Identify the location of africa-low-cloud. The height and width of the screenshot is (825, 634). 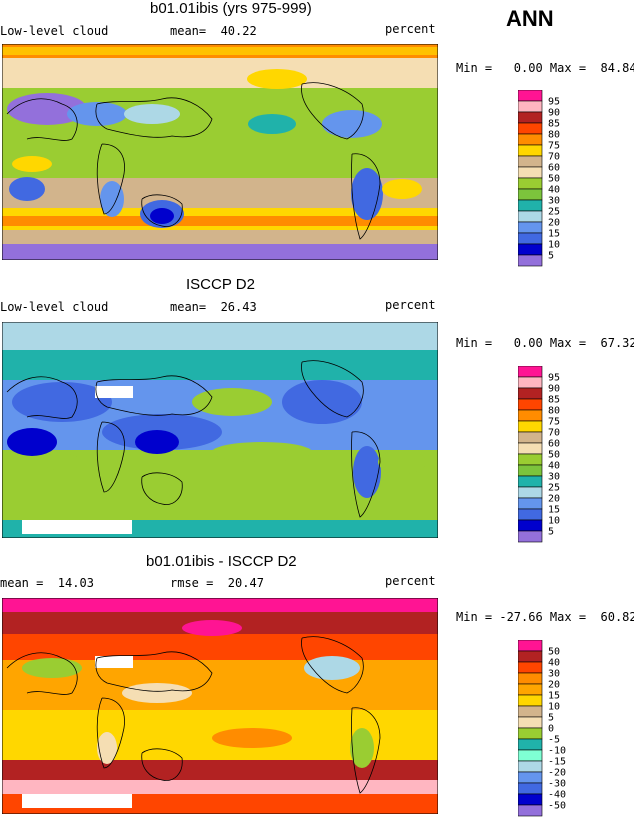
(112, 199).